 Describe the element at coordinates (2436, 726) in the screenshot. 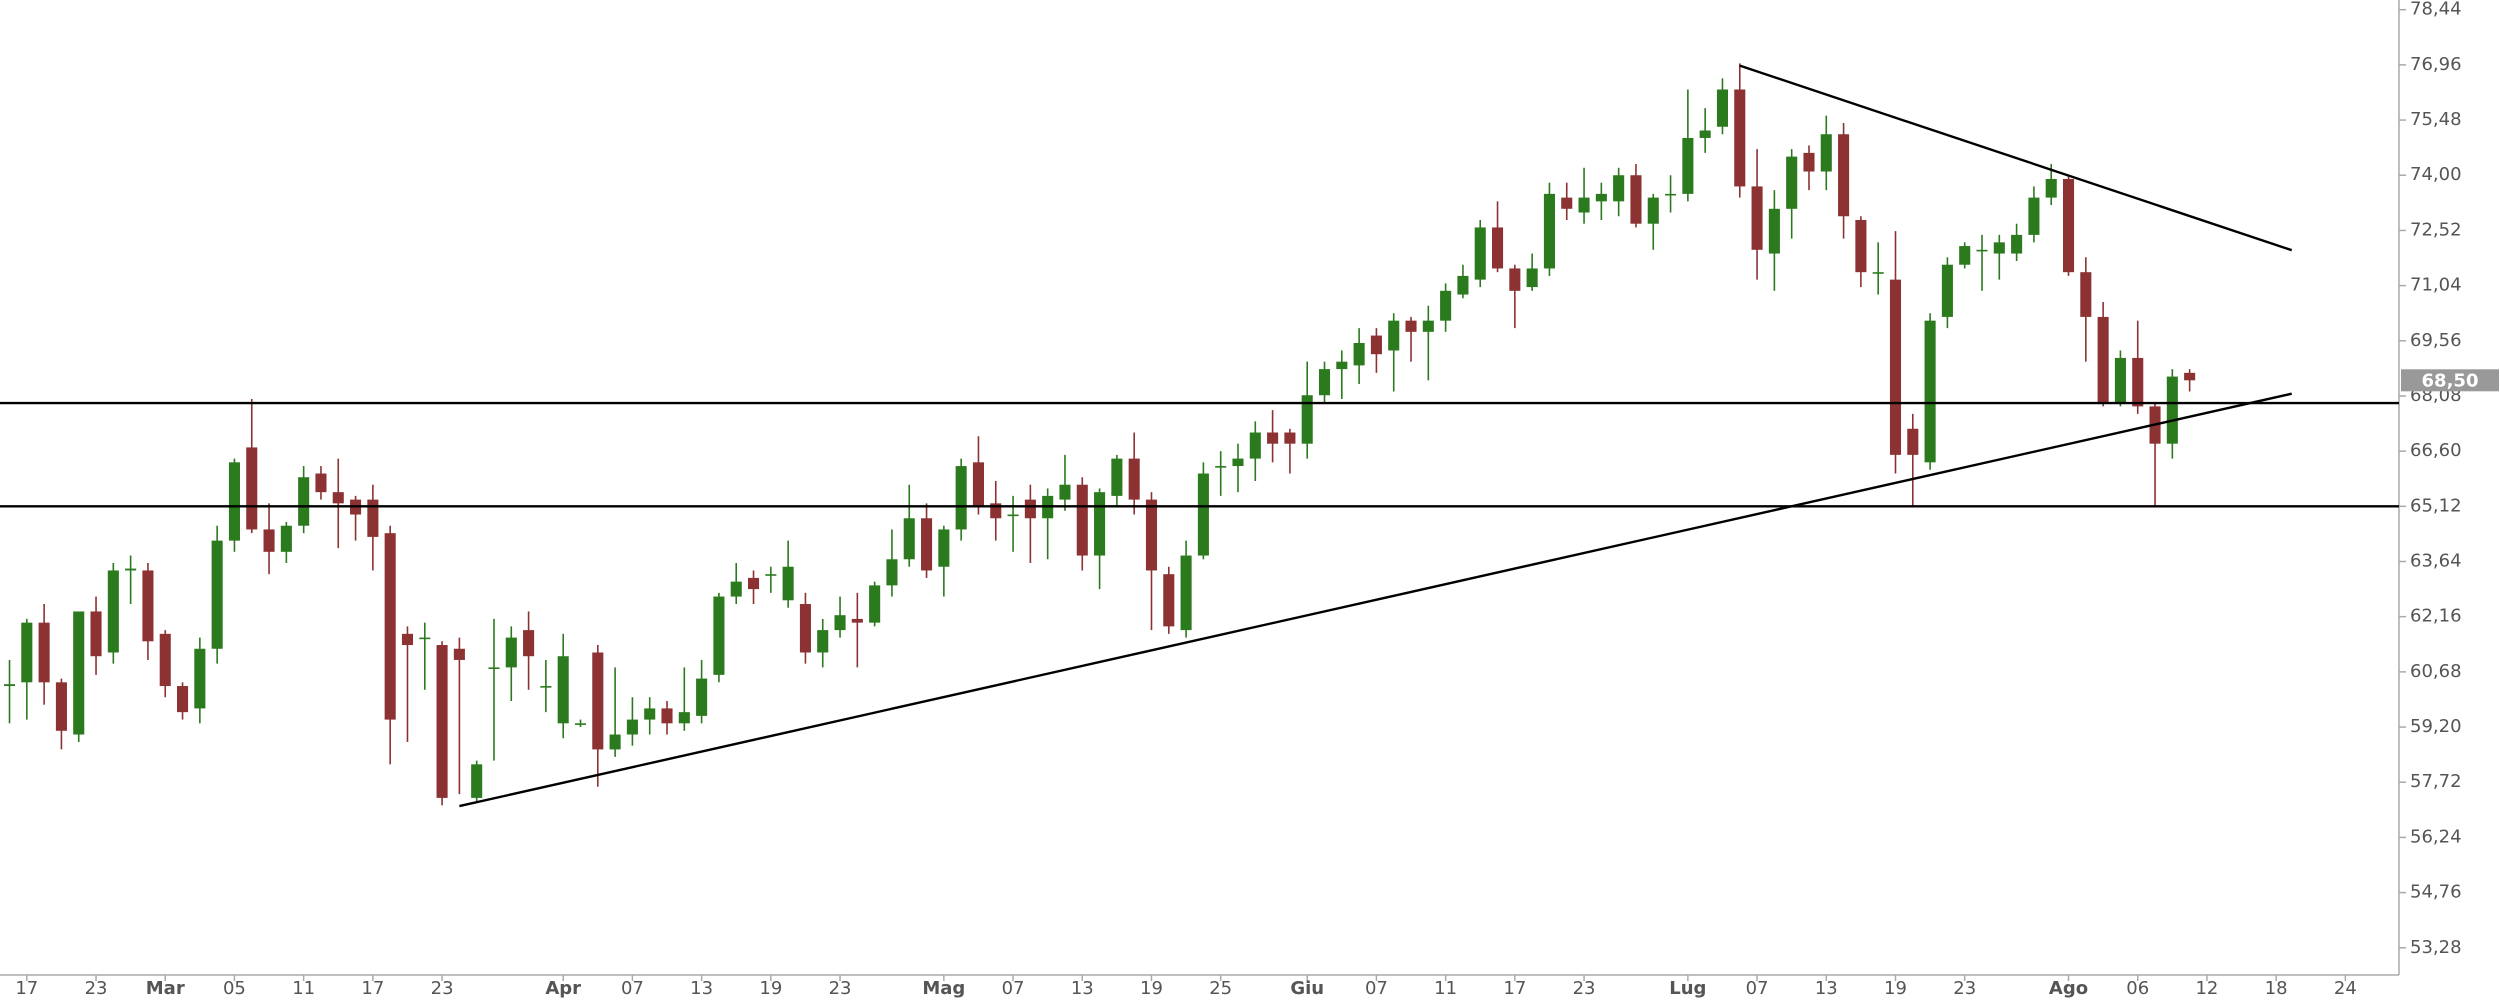

I see `y-tick-label: 59,20` at that location.